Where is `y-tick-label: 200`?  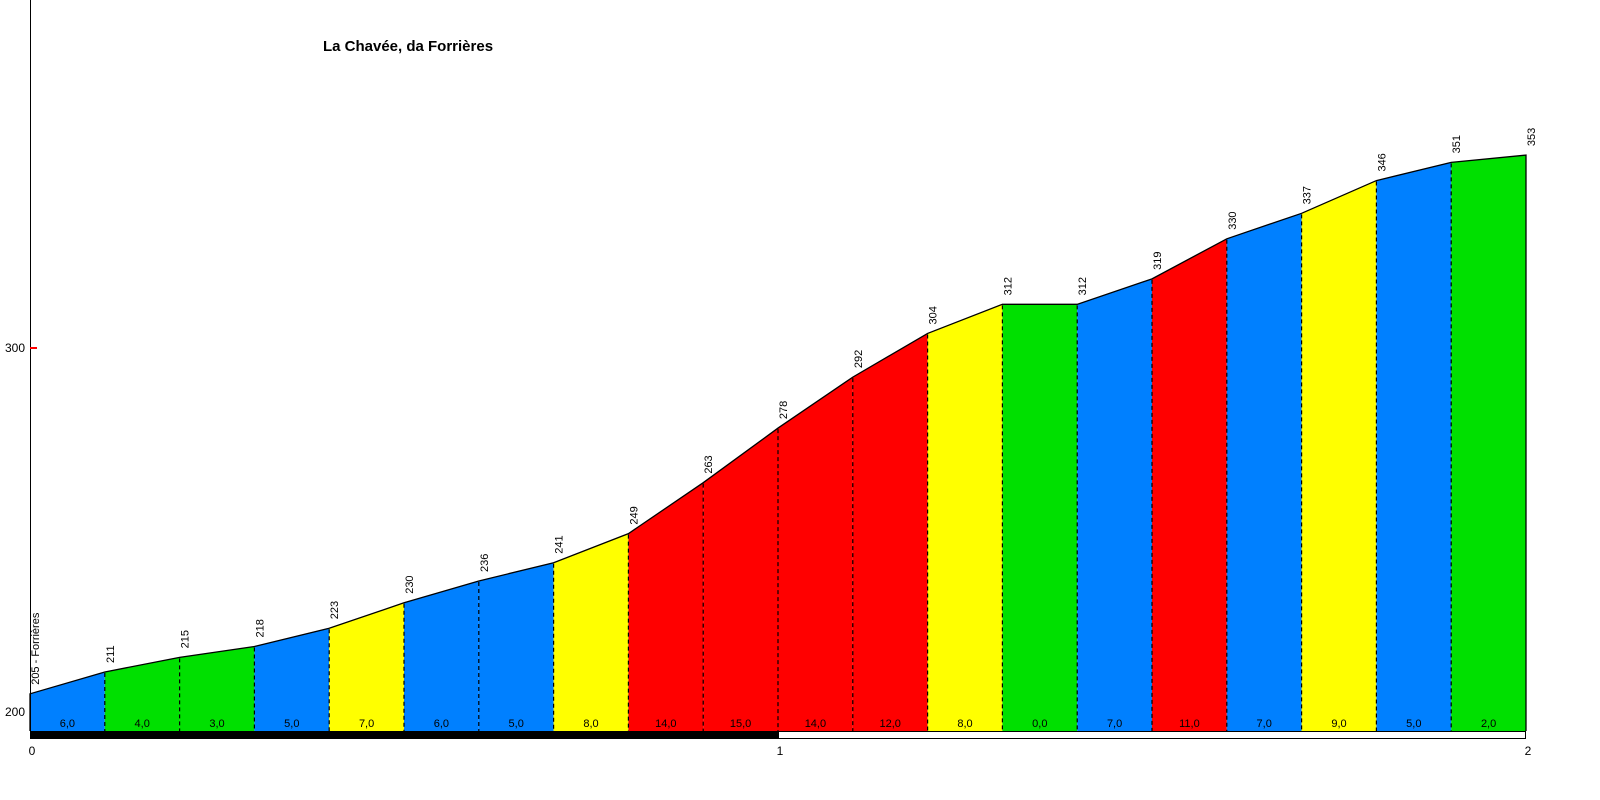 y-tick-label: 200 is located at coordinates (15, 712).